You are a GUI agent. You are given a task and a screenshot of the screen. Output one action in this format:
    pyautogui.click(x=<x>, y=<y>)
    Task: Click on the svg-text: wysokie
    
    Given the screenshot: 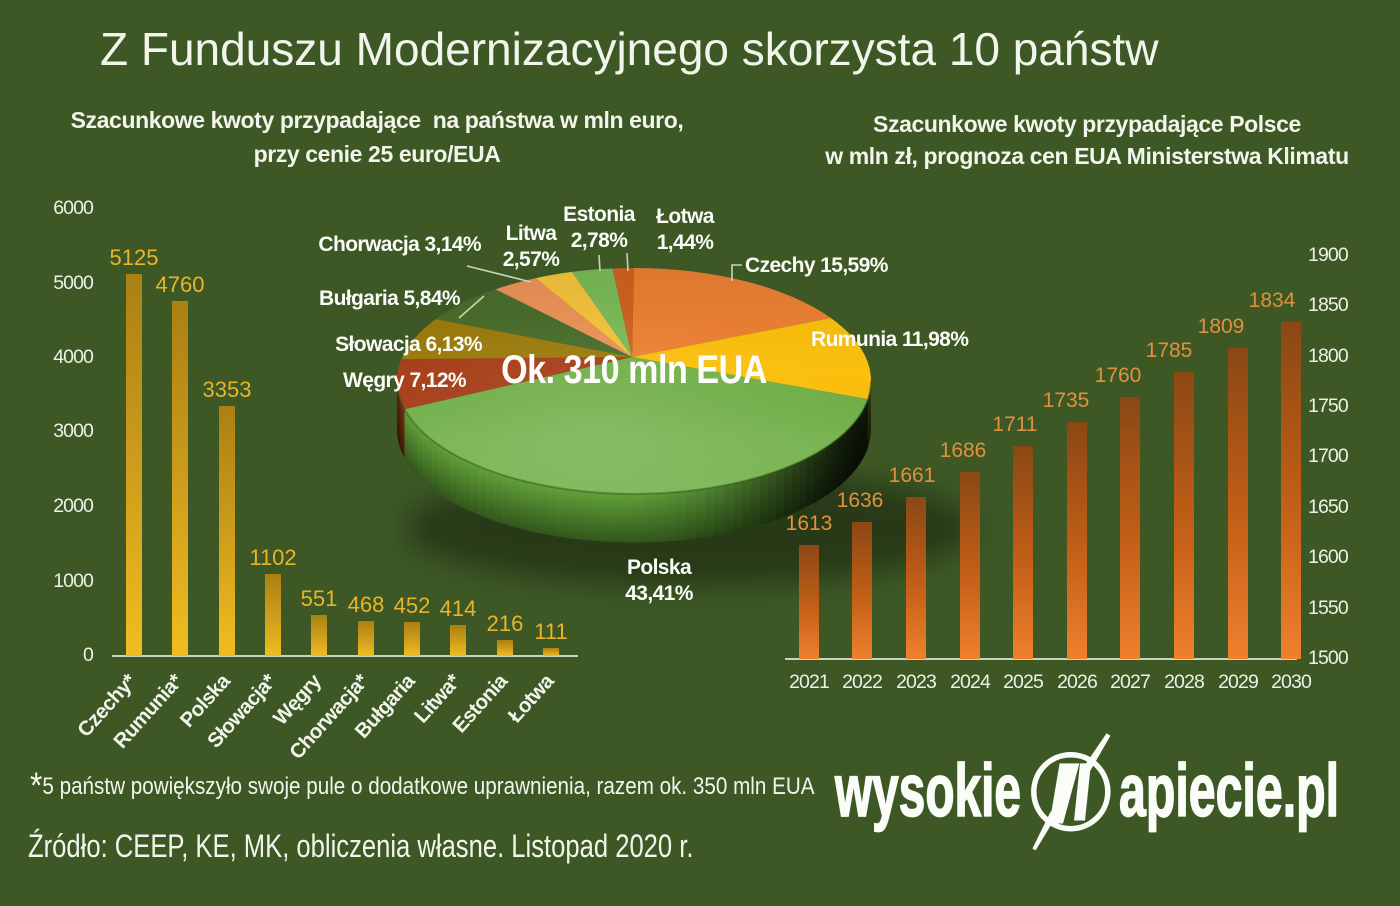 What is the action you would take?
    pyautogui.click(x=927, y=790)
    